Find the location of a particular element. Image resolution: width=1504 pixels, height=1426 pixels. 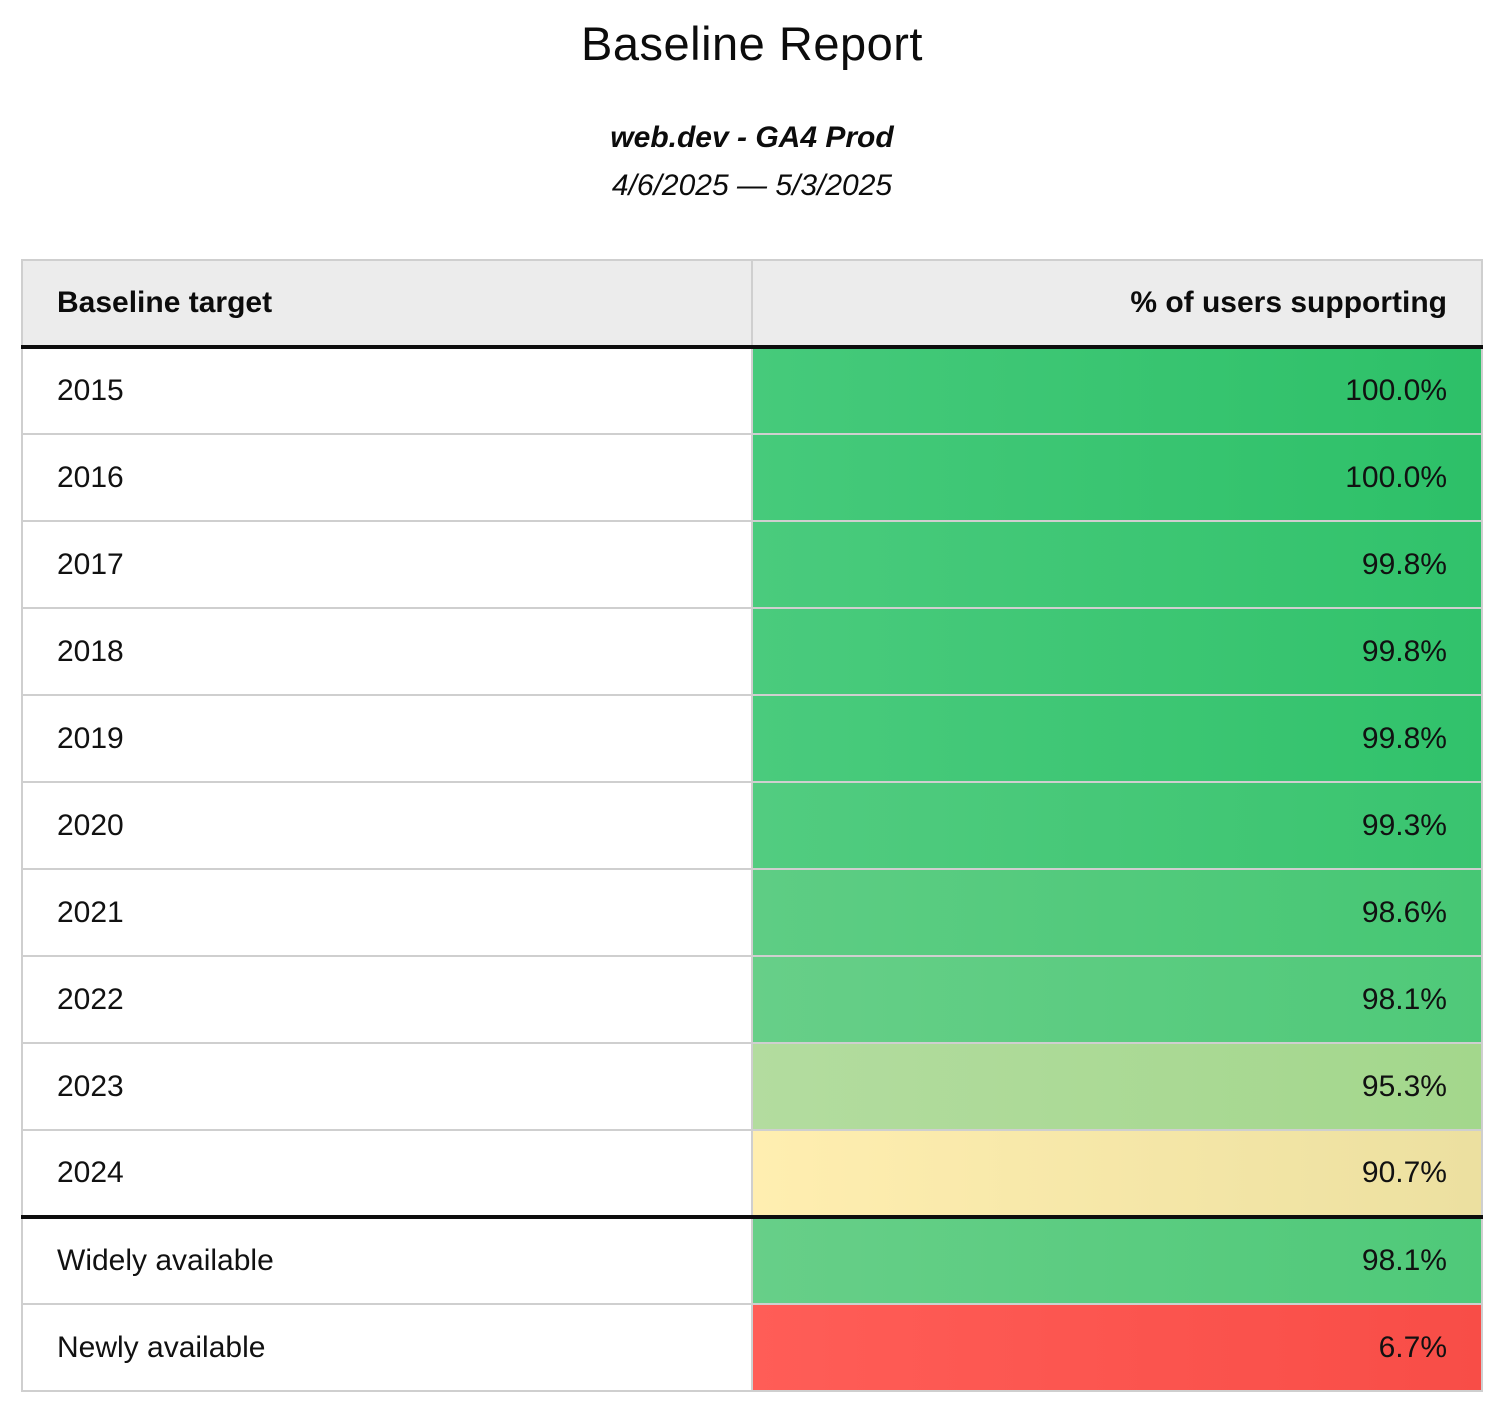

percent-supporting-cell: 90.7% is located at coordinates (1117, 1173).